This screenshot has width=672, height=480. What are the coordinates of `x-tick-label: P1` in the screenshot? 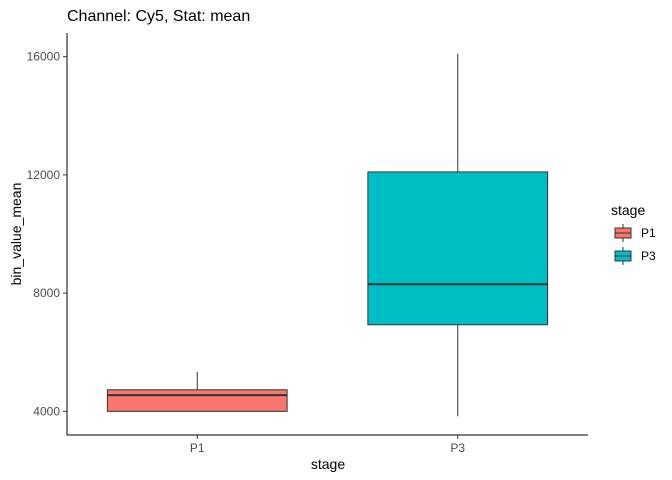 It's located at (197, 448).